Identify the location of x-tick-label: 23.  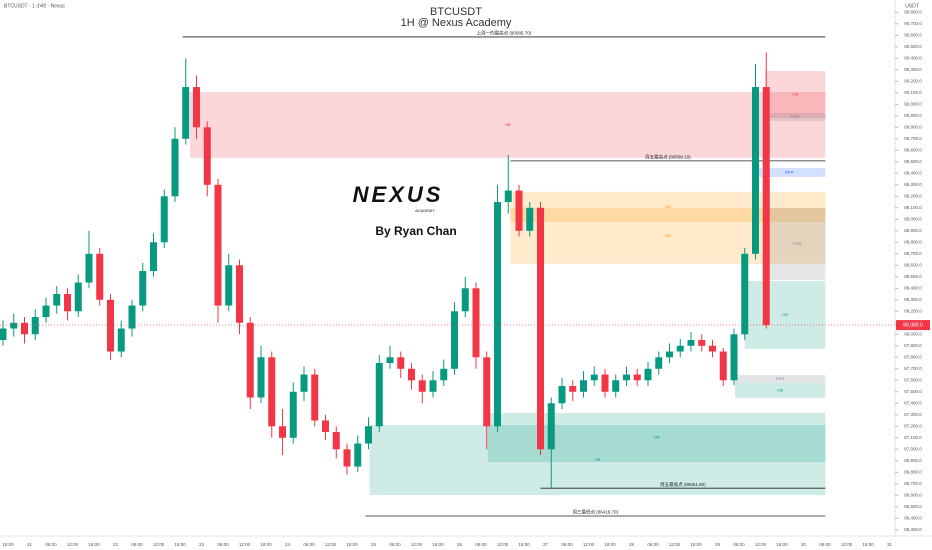
(202, 544).